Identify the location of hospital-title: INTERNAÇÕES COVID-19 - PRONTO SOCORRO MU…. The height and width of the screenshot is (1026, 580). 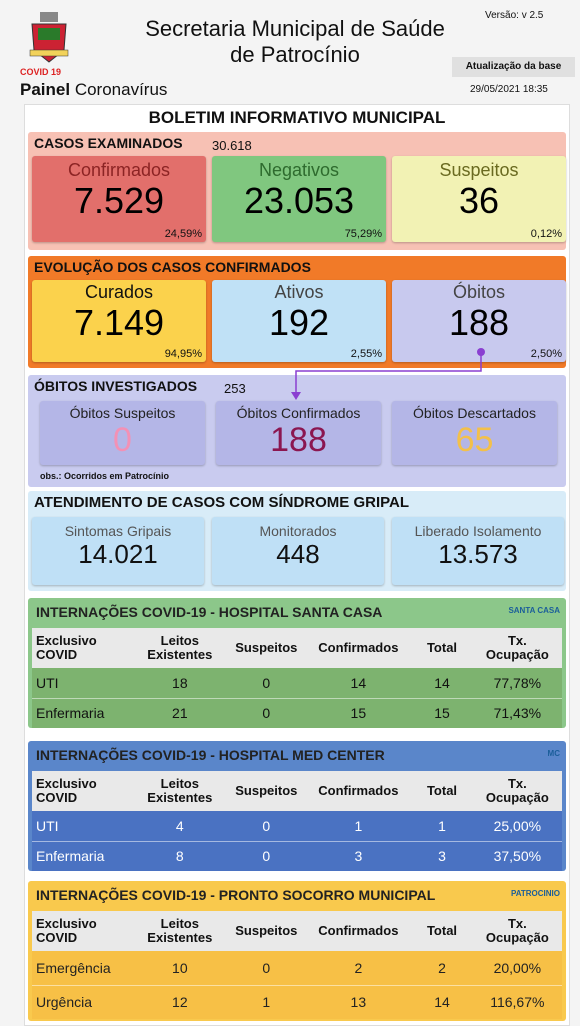
(236, 895).